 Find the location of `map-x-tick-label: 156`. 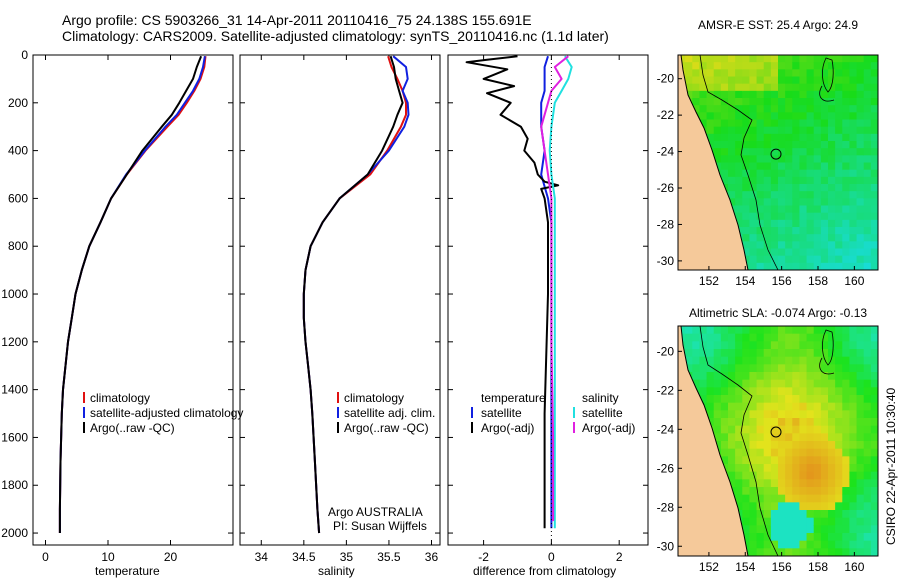

map-x-tick-label: 156 is located at coordinates (782, 567).